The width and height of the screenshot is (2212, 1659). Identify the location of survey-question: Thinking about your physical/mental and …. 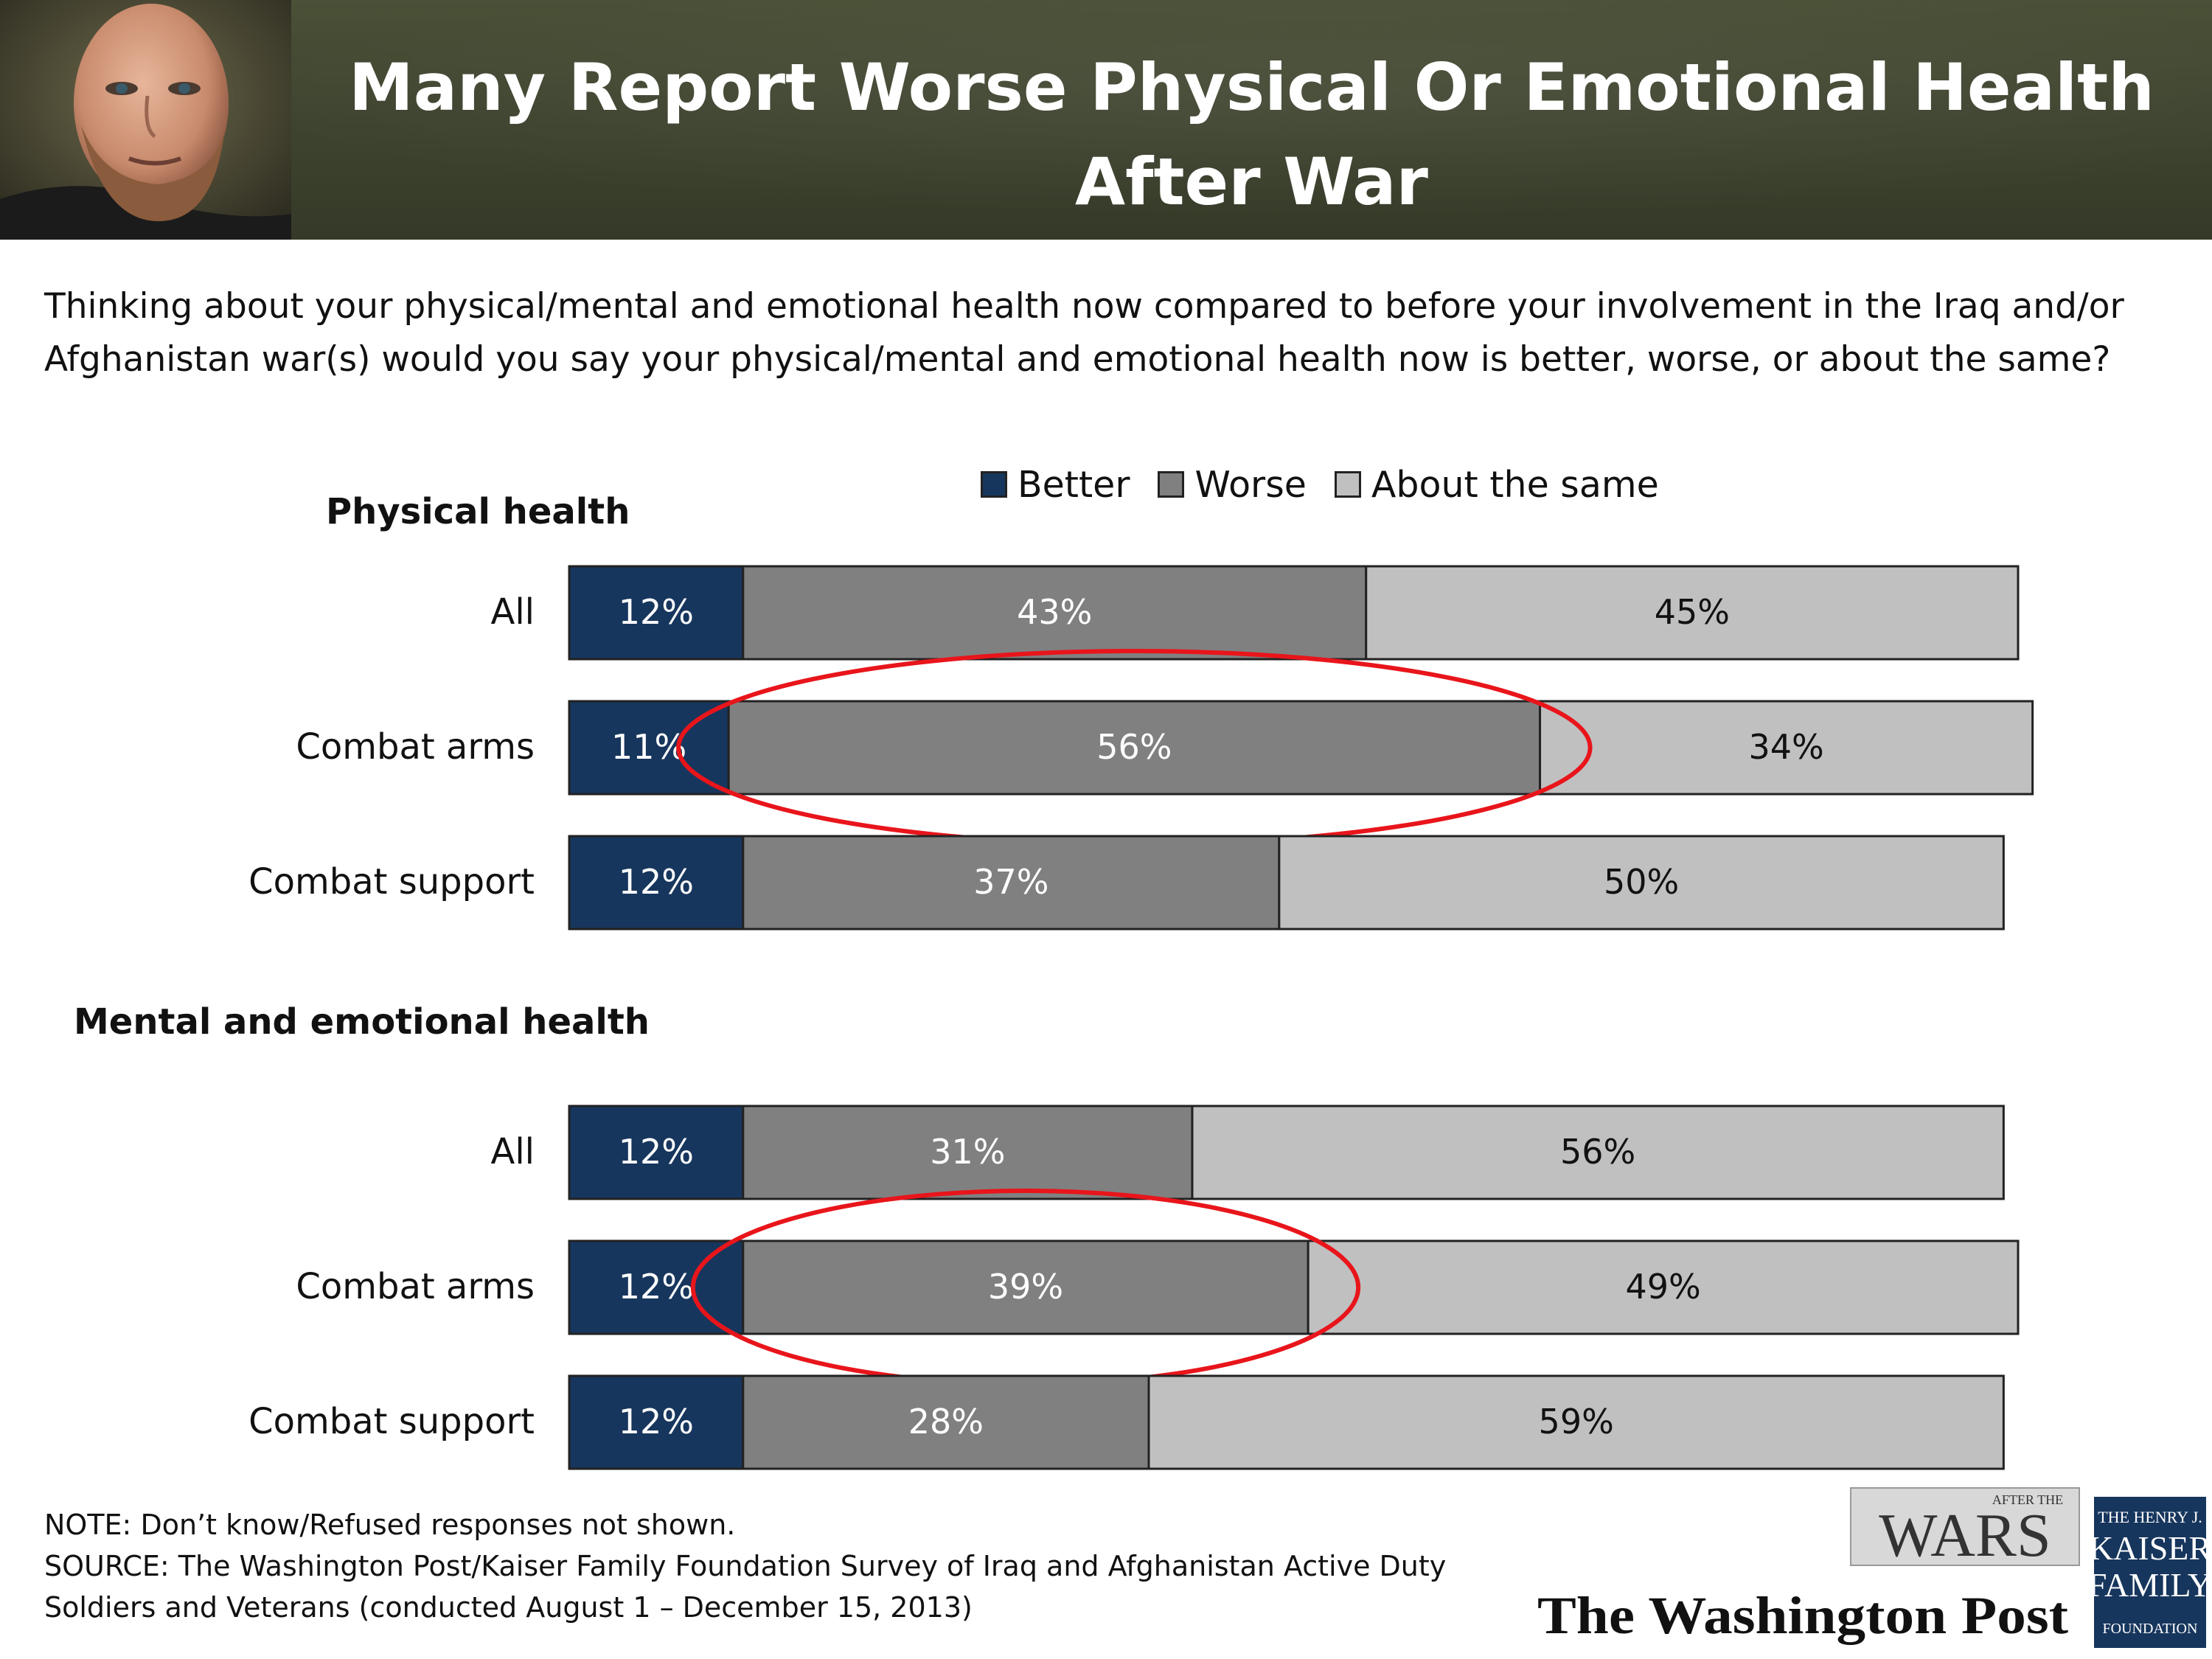
(1084, 333).